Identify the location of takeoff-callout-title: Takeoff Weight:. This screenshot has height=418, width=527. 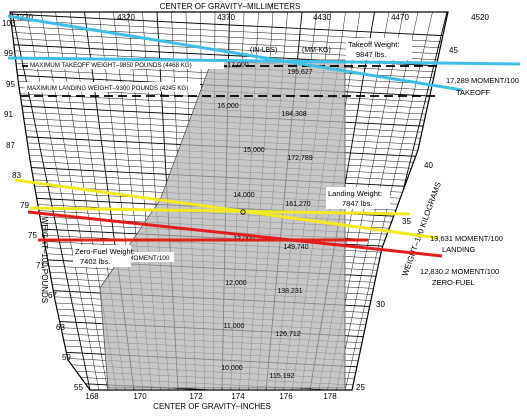
(373, 44).